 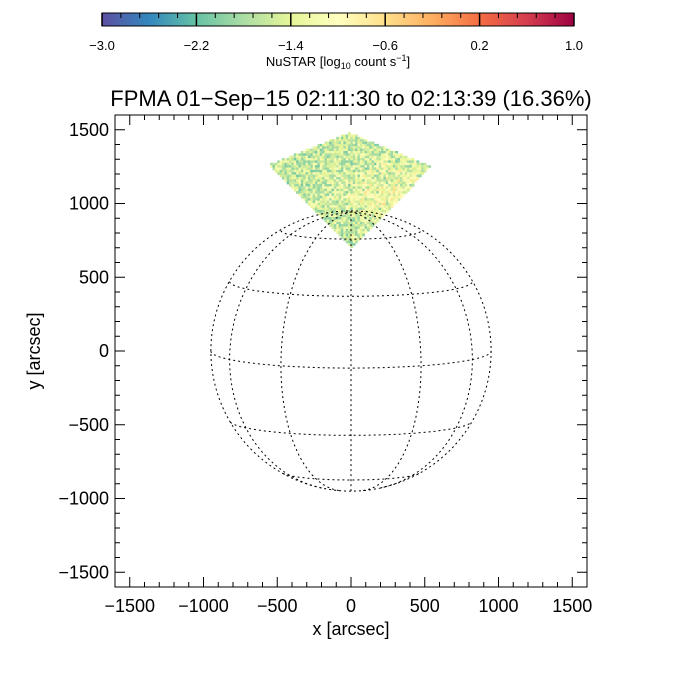 What do you see at coordinates (386, 351) in the screenshot?
I see `longitude-line` at bounding box center [386, 351].